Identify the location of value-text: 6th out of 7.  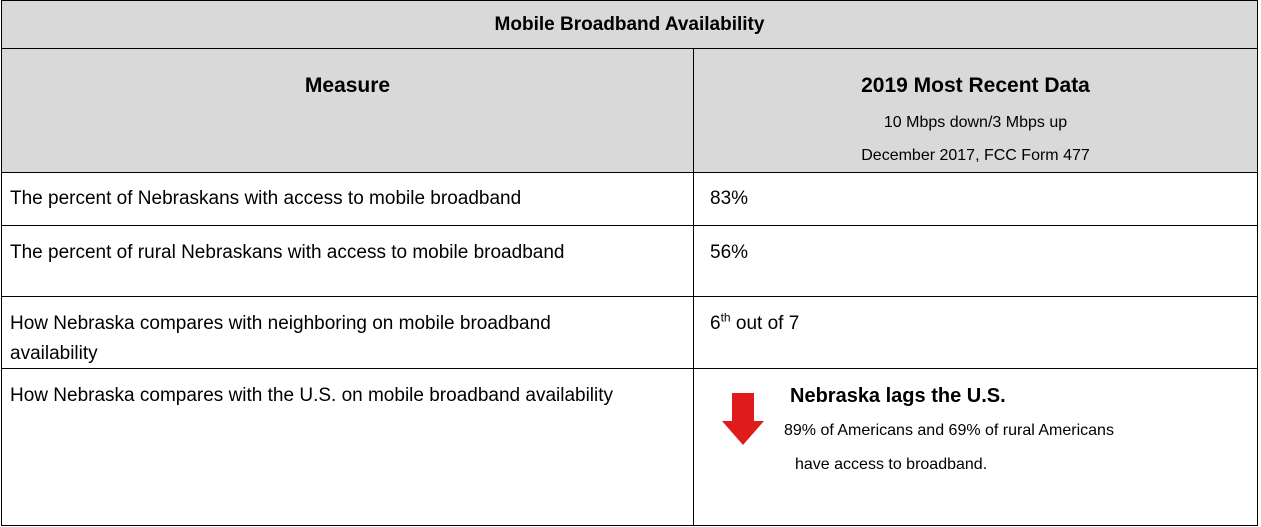
(754, 324).